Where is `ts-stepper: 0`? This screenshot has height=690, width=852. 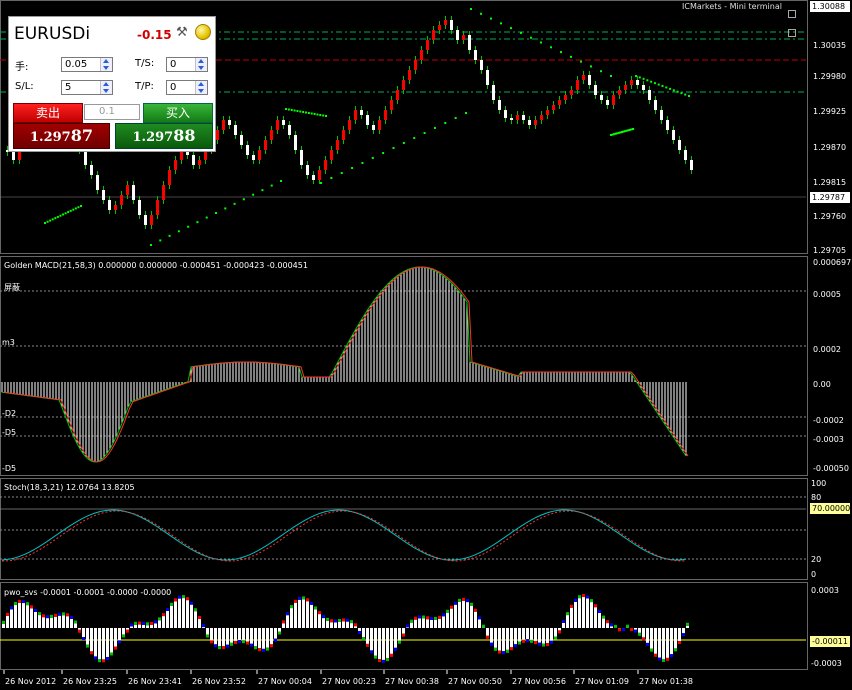
ts-stepper: 0 is located at coordinates (187, 64).